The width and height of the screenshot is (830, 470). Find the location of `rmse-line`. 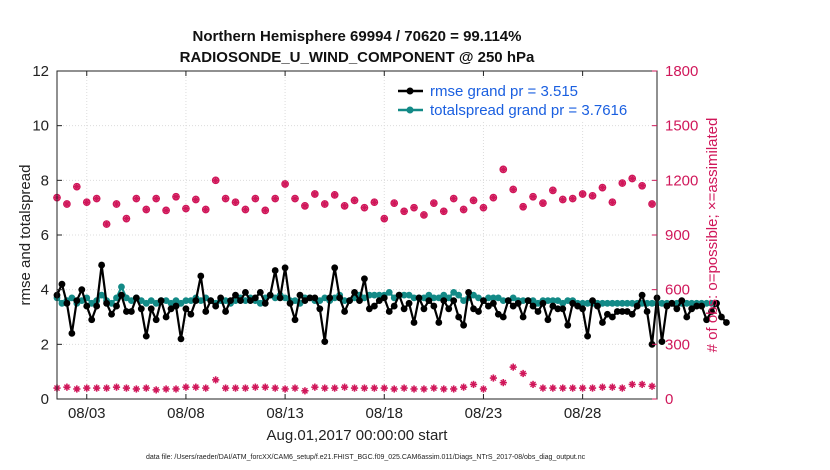

rmse-line is located at coordinates (391, 304).